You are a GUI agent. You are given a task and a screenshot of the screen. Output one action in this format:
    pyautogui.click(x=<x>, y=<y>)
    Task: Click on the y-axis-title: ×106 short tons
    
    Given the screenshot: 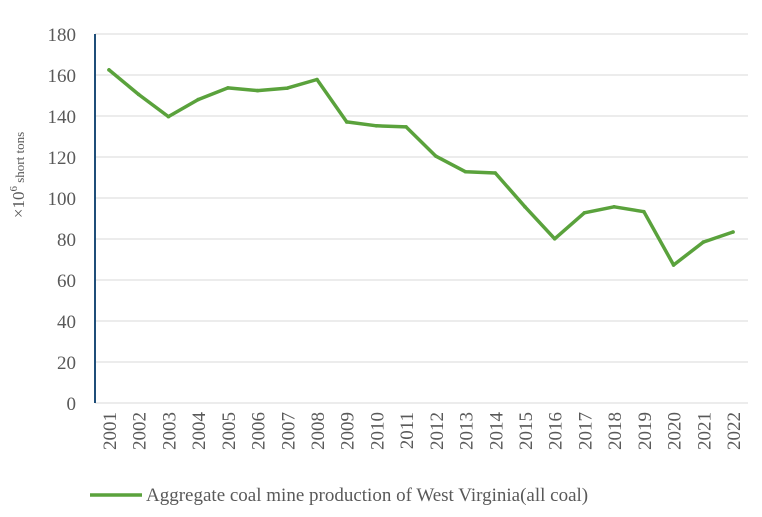 What is the action you would take?
    pyautogui.click(x=18, y=175)
    